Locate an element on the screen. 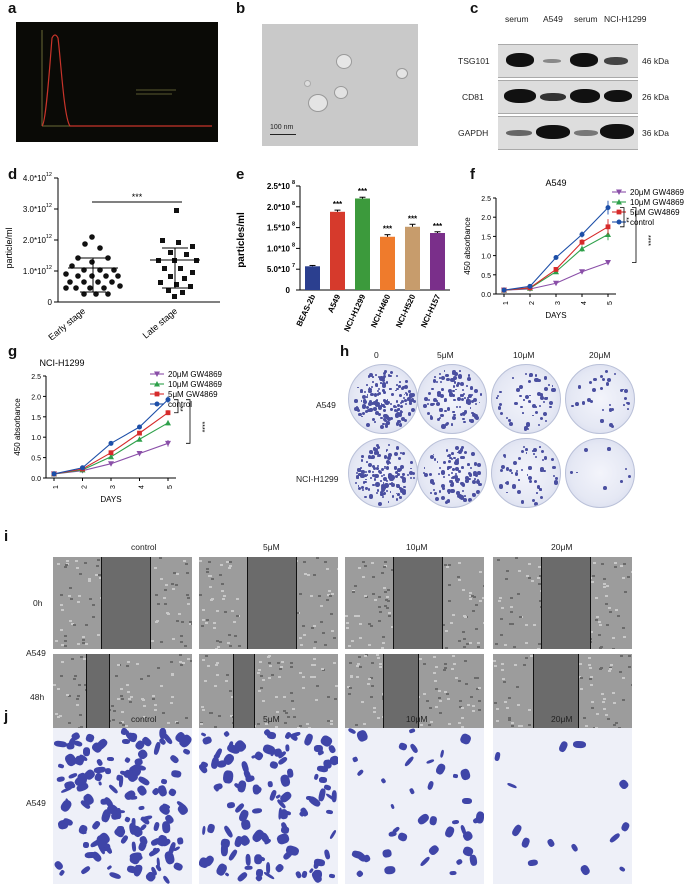 The width and height of the screenshot is (685, 888). kda-label-cd81: 26 kDa is located at coordinates (655, 97).